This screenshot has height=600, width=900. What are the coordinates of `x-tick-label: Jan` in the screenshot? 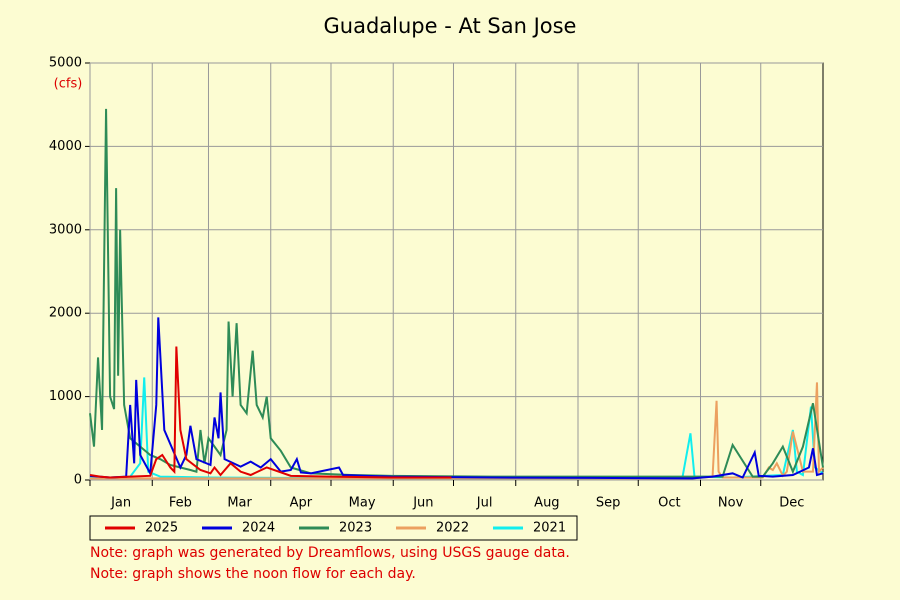 It's located at (120, 503).